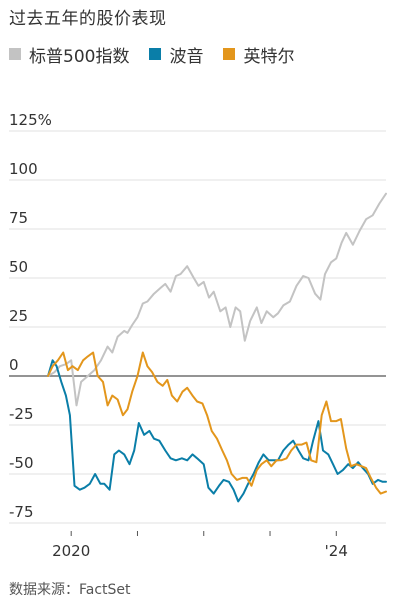 This screenshot has width=401, height=615. Describe the element at coordinates (21, 463) in the screenshot. I see `y-tick-label: -50` at that location.